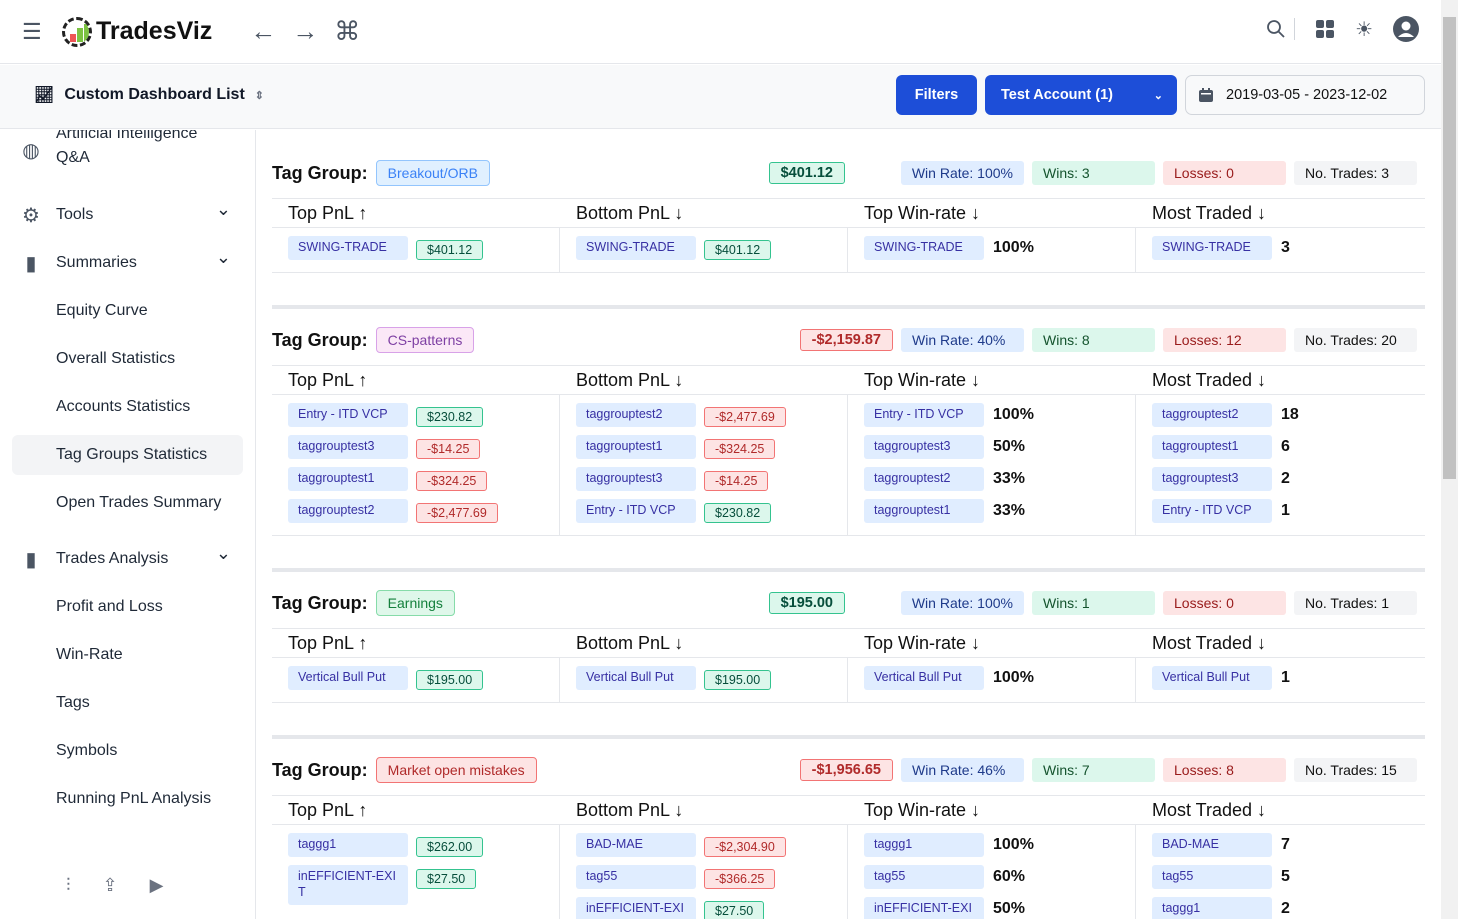  I want to click on sliders-icon: ⫶, so click(68, 885).